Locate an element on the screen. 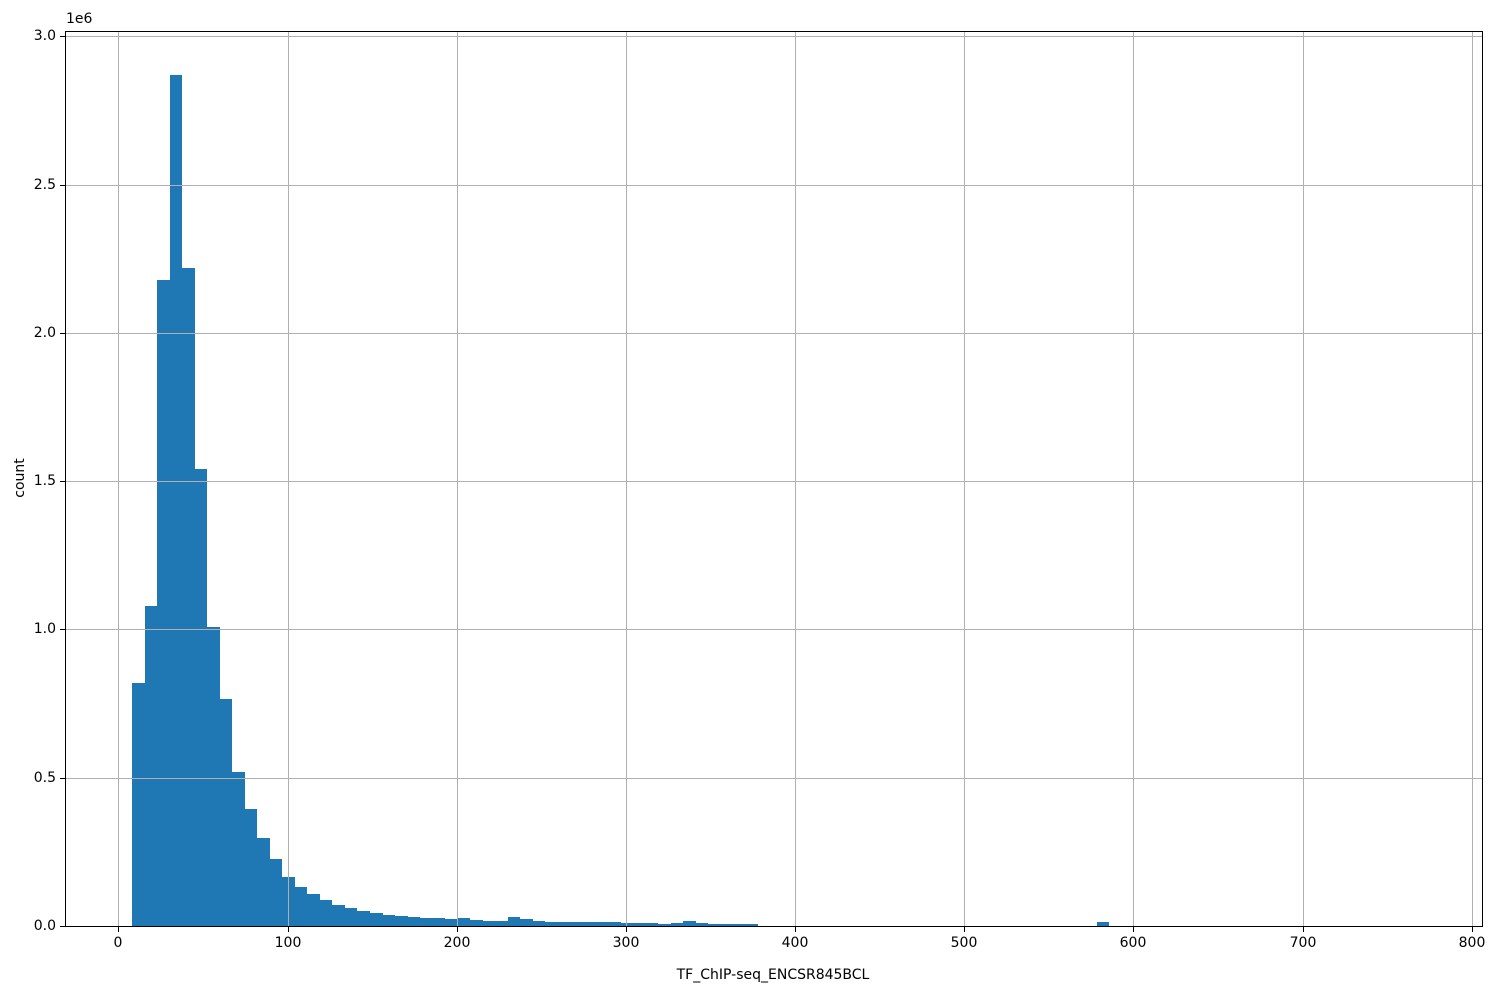  x-axis-label: TF_ChIP-seq_ENCSR845BCL is located at coordinates (773, 975).